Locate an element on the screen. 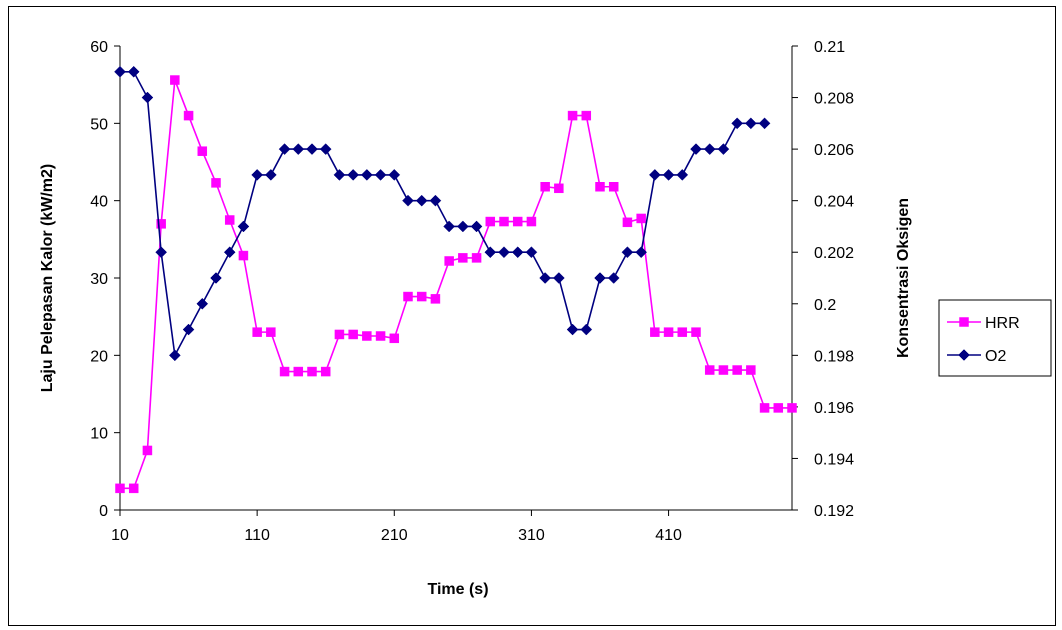  x-axis-tick-label: 210 is located at coordinates (394, 535).